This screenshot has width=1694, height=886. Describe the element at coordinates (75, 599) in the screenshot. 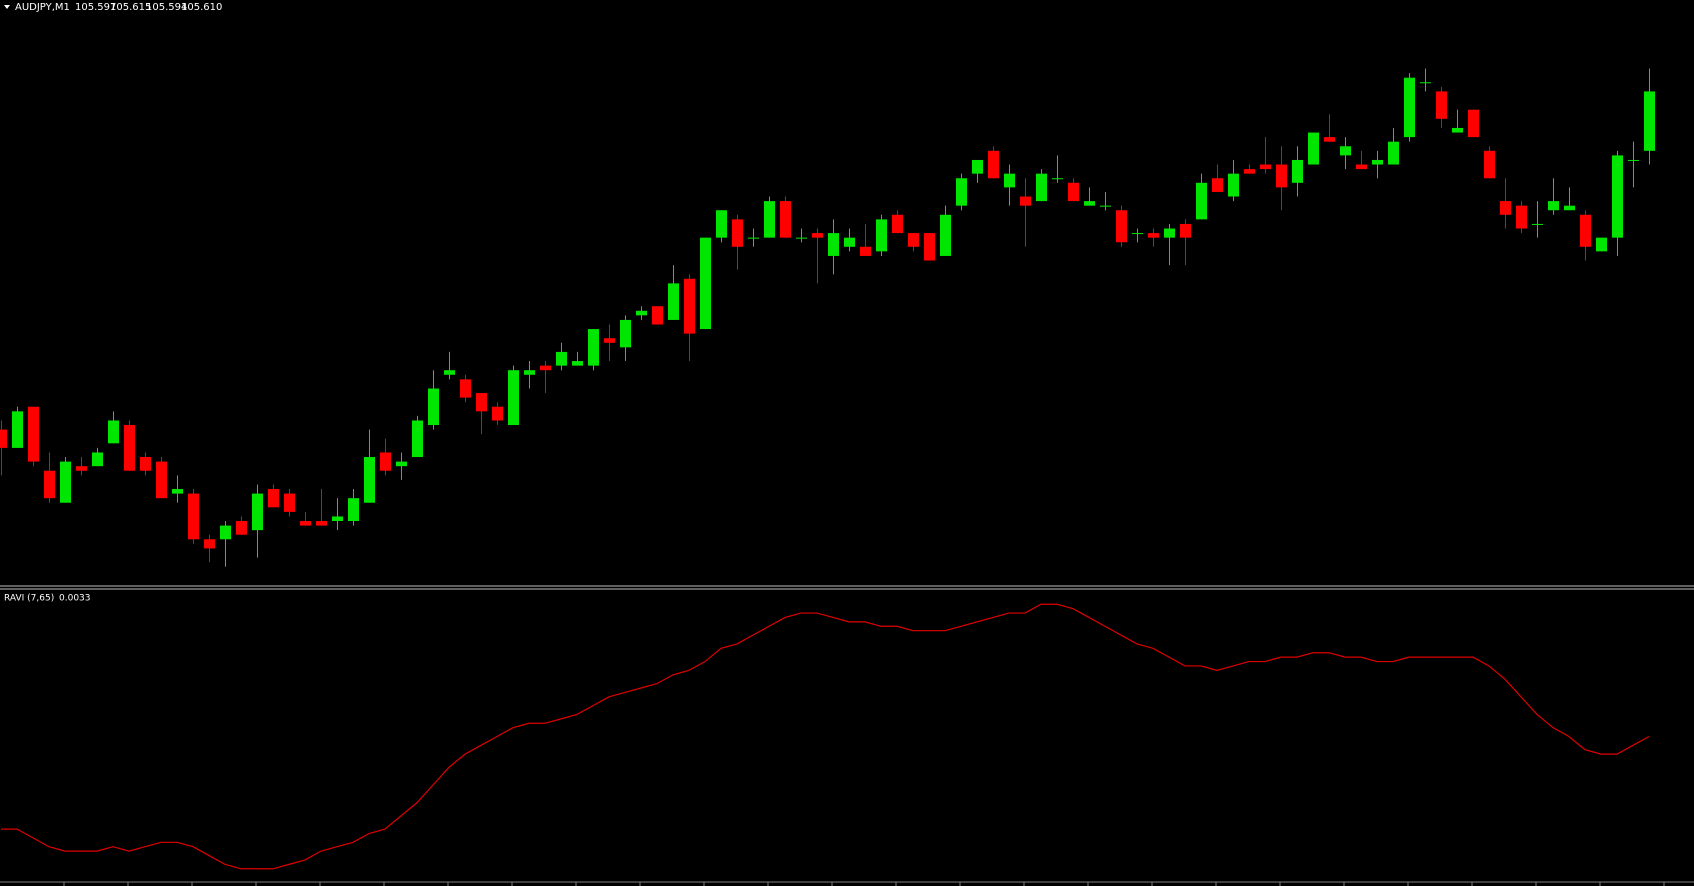

I see `indicator-value: 0.0033` at that location.